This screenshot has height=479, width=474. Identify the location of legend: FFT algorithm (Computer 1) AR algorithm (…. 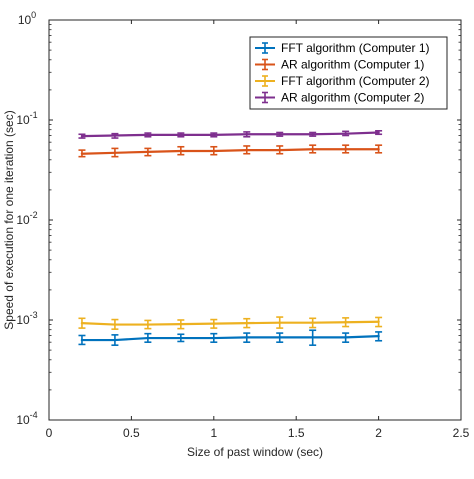
(348, 73).